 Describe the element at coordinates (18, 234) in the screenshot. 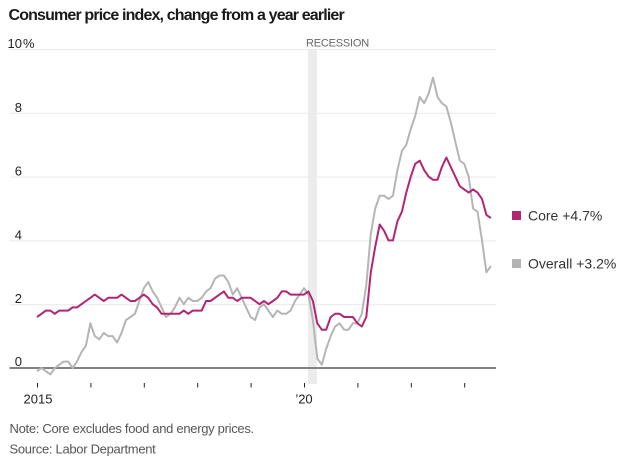

I see `svg-text: 4` at that location.